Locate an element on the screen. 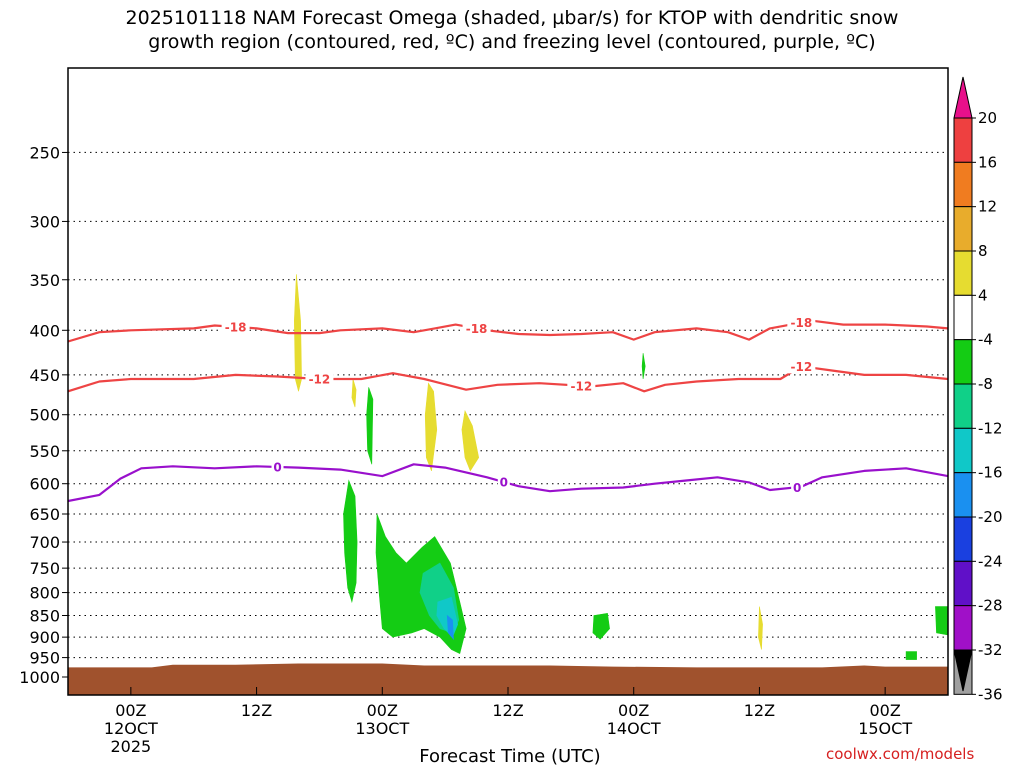 This screenshot has width=1024, height=768. colorbar-bottom-arrow is located at coordinates (963, 670).